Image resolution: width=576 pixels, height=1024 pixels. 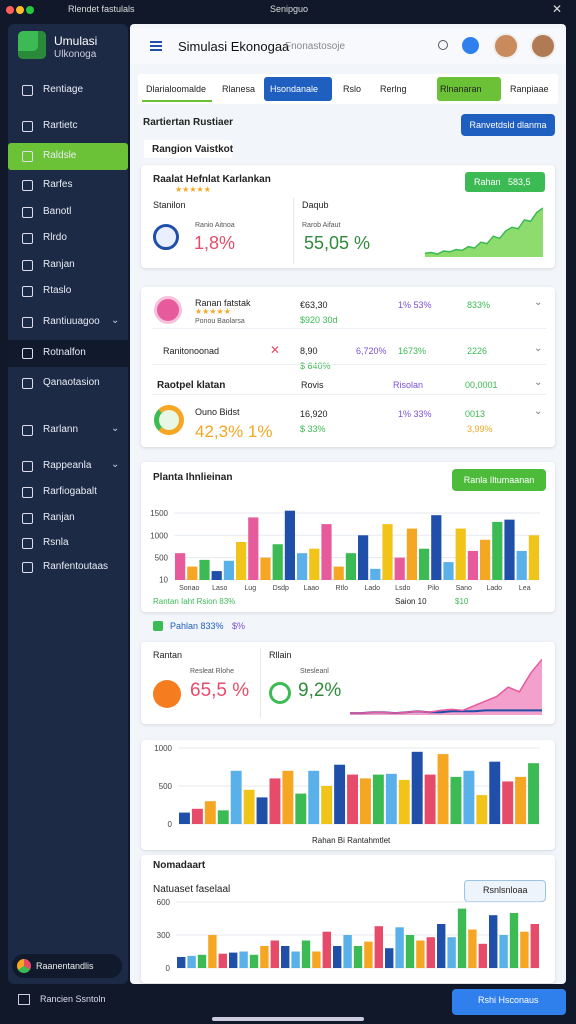 I want to click on label: 8,90, so click(x=309, y=351).